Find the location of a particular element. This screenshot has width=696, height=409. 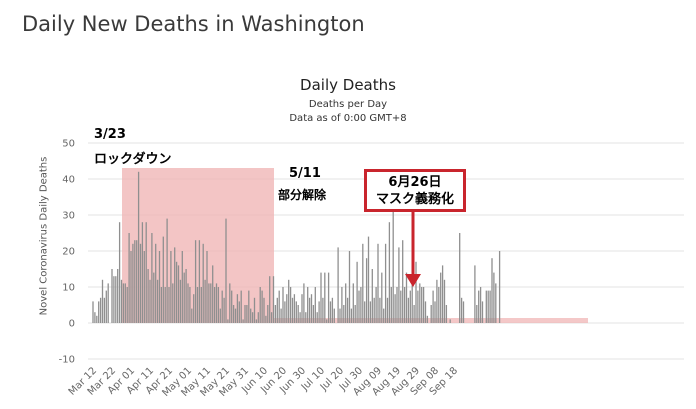

y-tick-label: 20 is located at coordinates (68, 252).